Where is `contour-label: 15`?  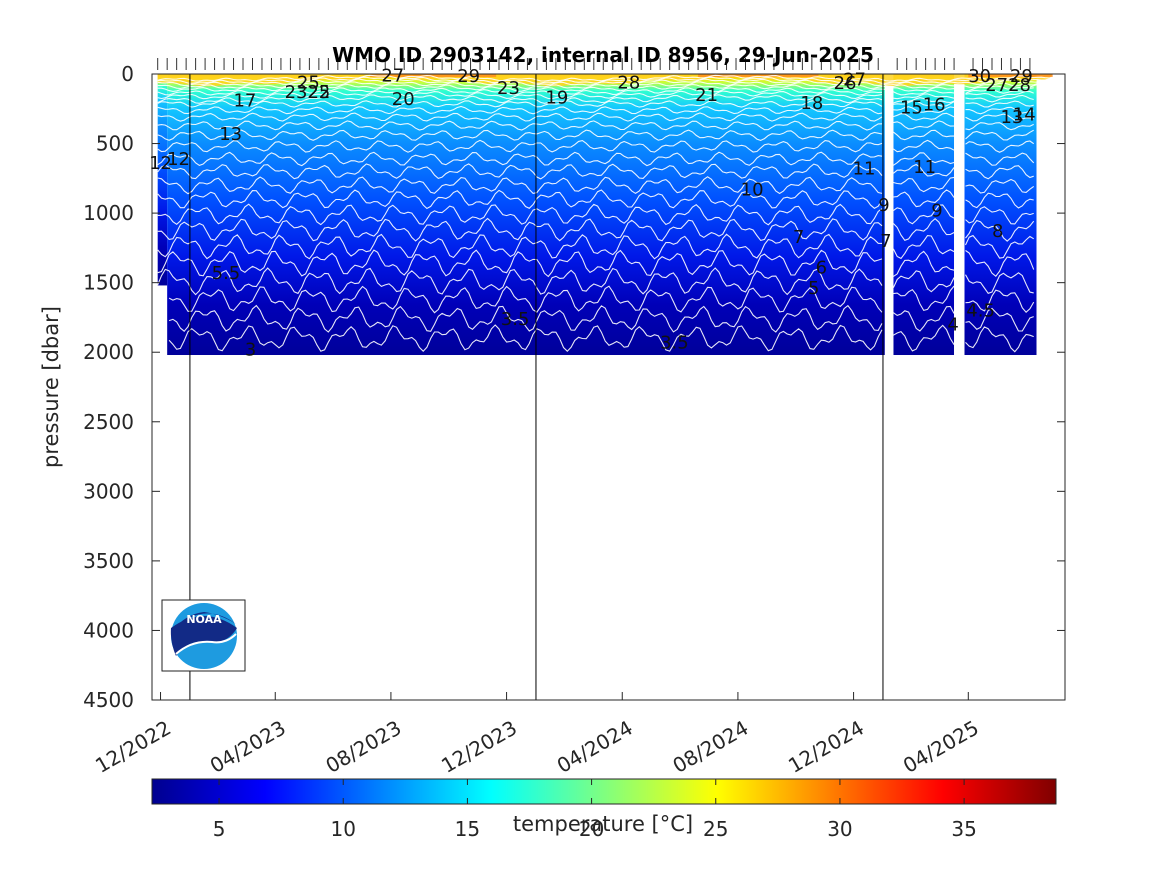 contour-label: 15 is located at coordinates (911, 107).